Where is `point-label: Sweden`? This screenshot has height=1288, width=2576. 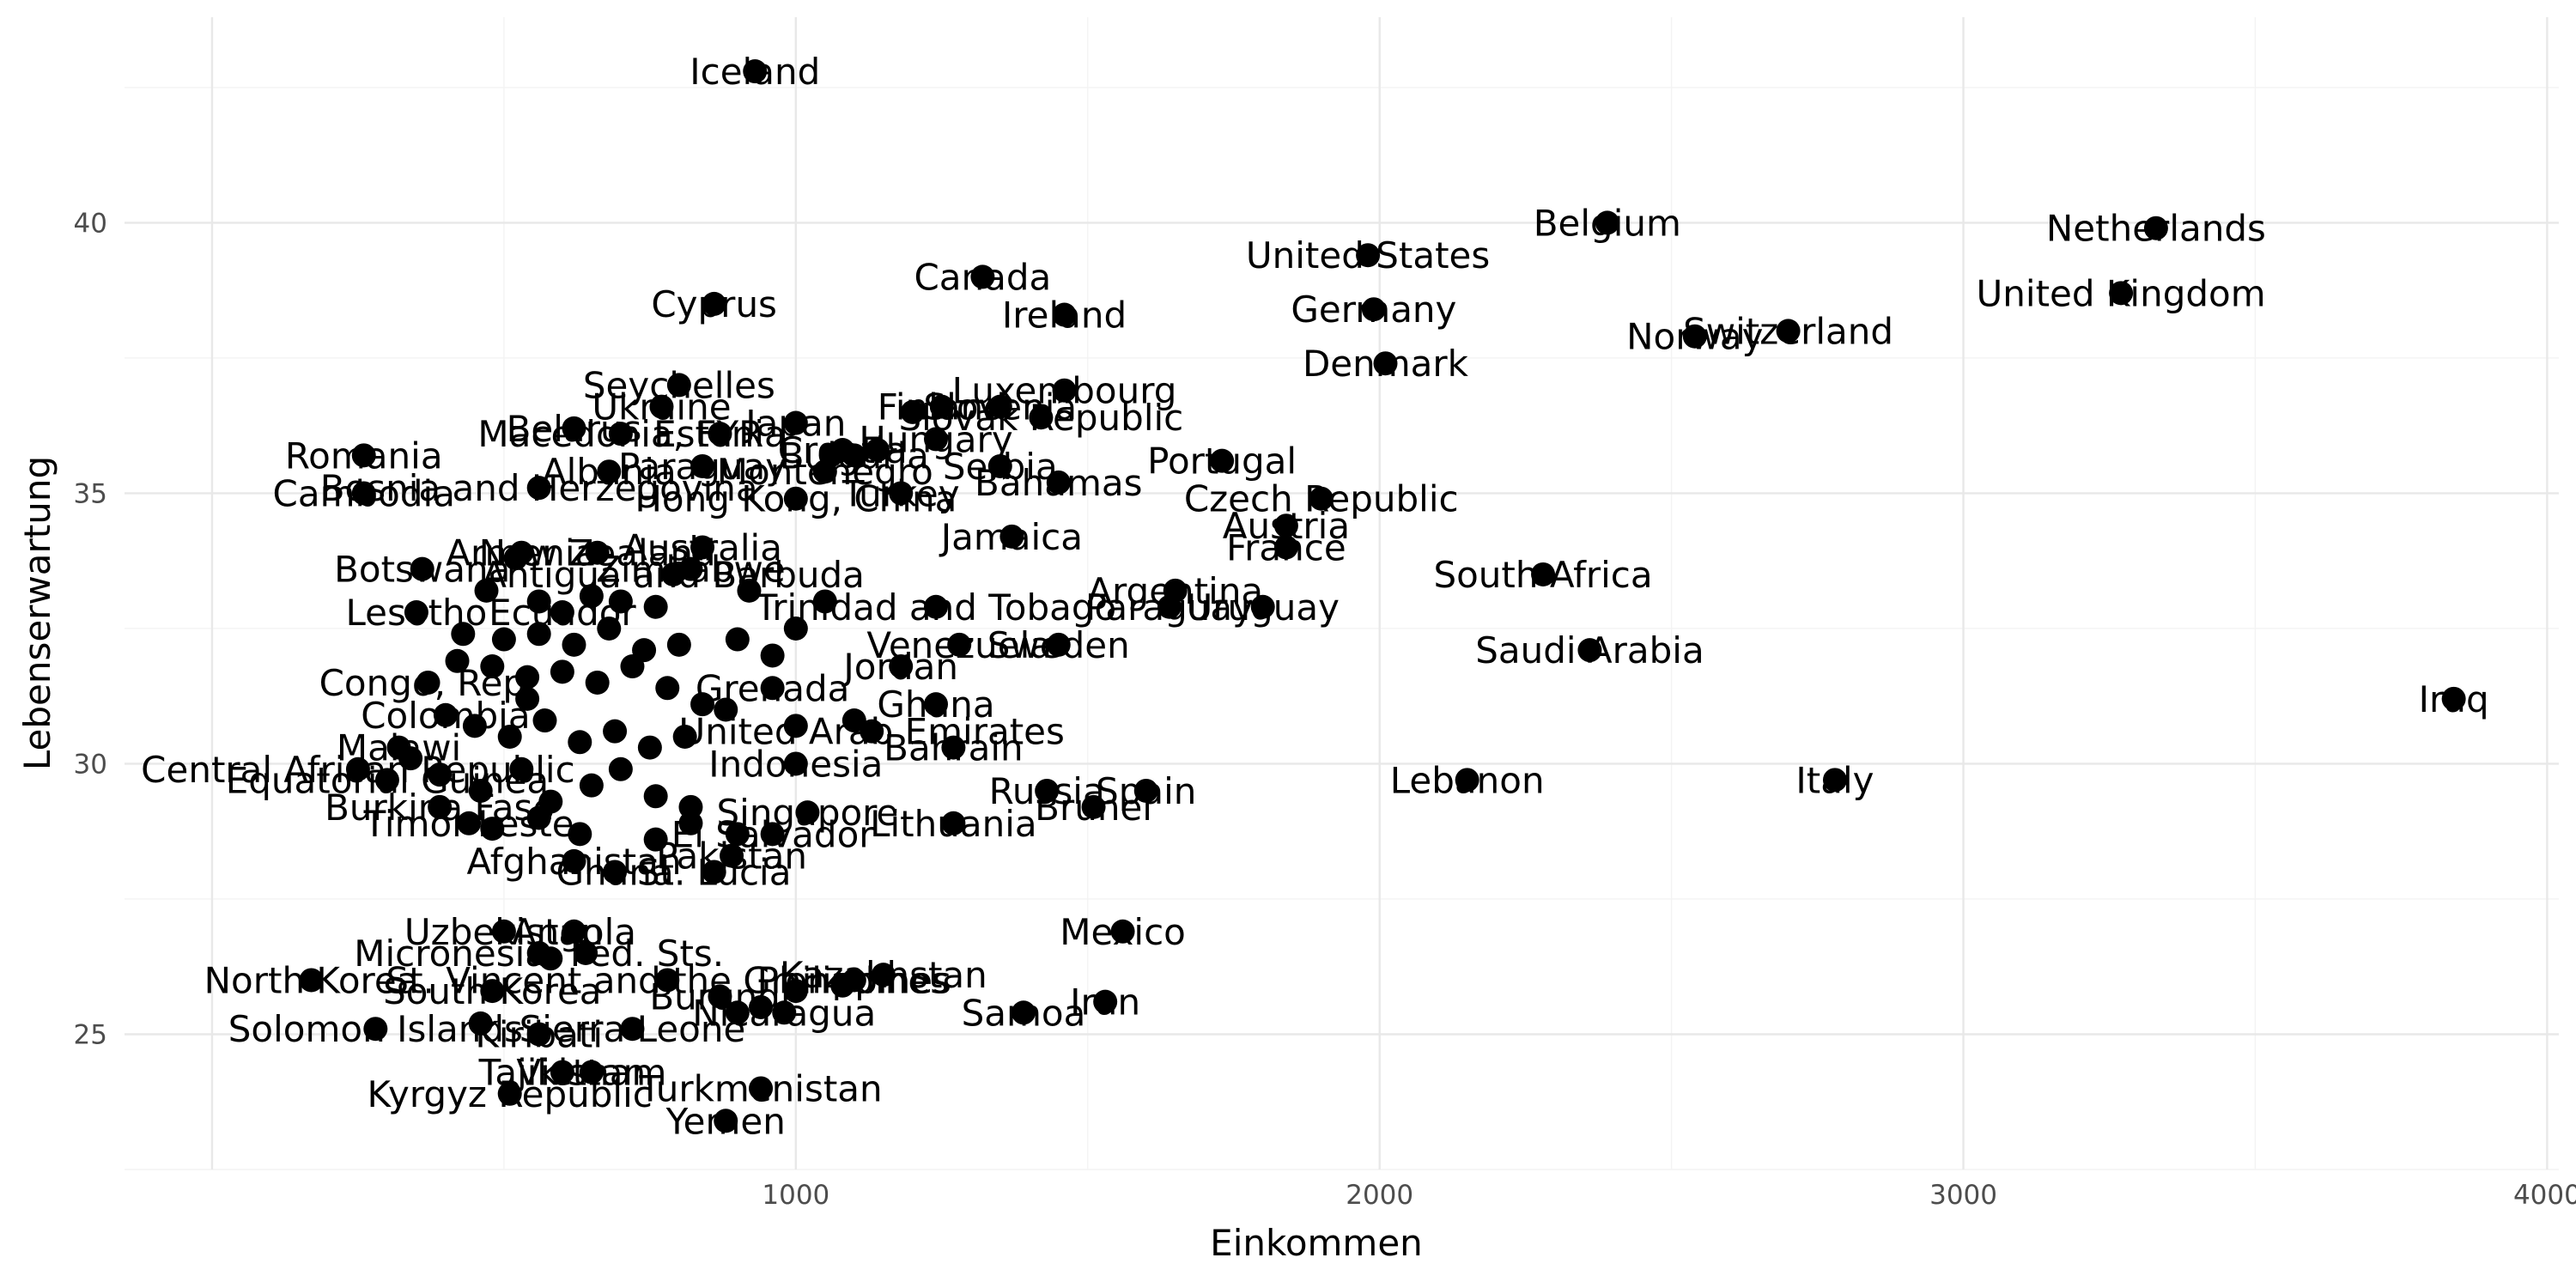
point-label: Sweden is located at coordinates (1058, 645).